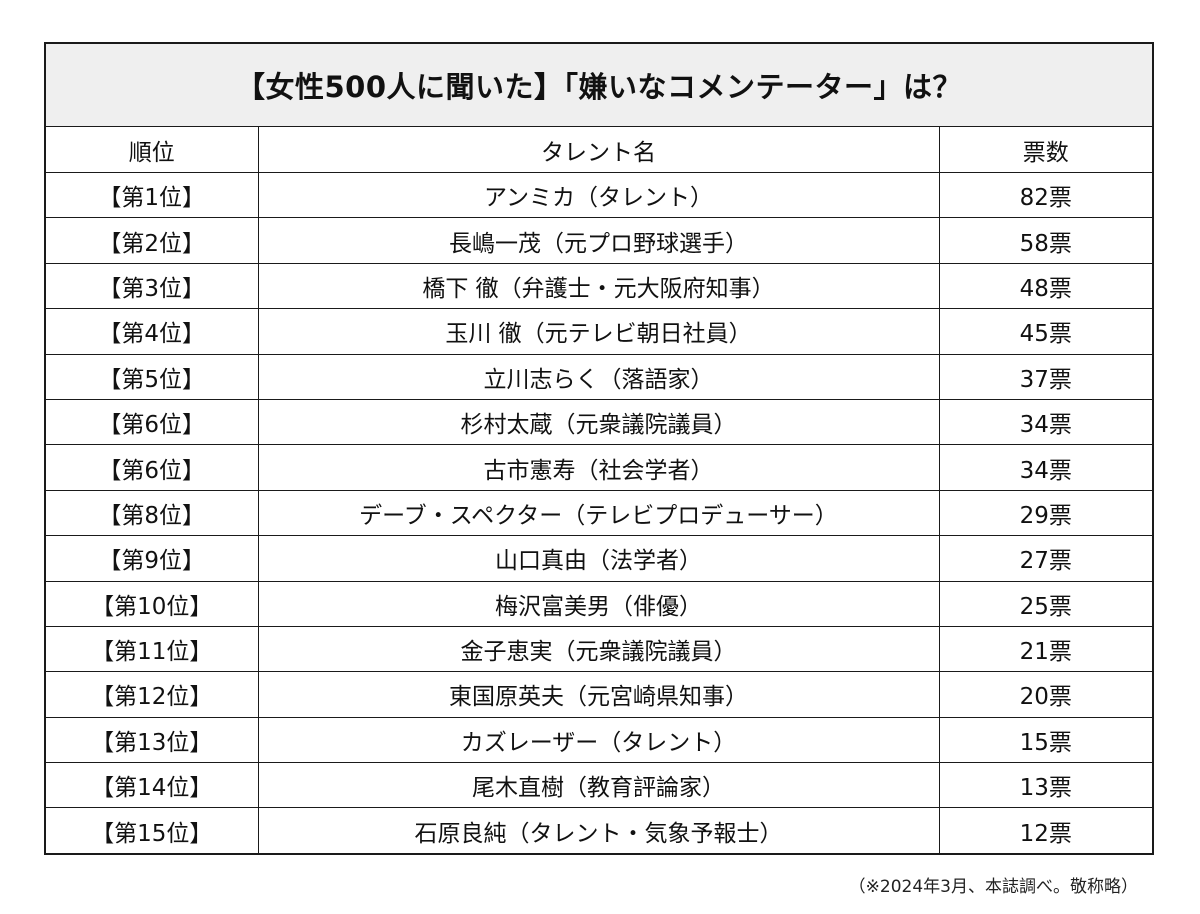 Image resolution: width=1200 pixels, height=914 pixels. I want to click on rank-cell: 【第13位】, so click(151, 740).